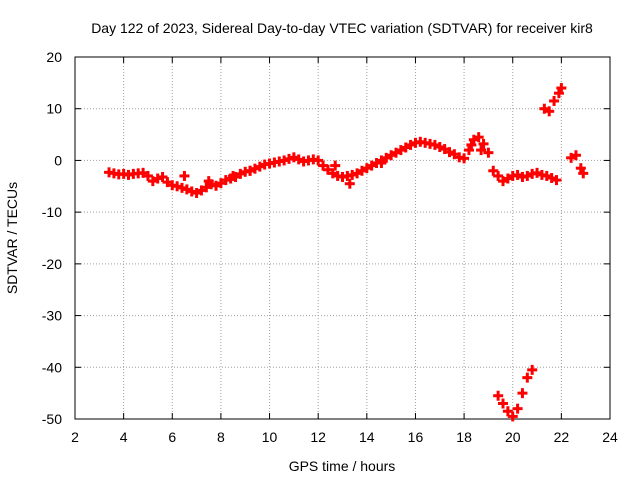 This screenshot has height=480, width=640. What do you see at coordinates (464, 437) in the screenshot?
I see `x-tick-label: 18` at bounding box center [464, 437].